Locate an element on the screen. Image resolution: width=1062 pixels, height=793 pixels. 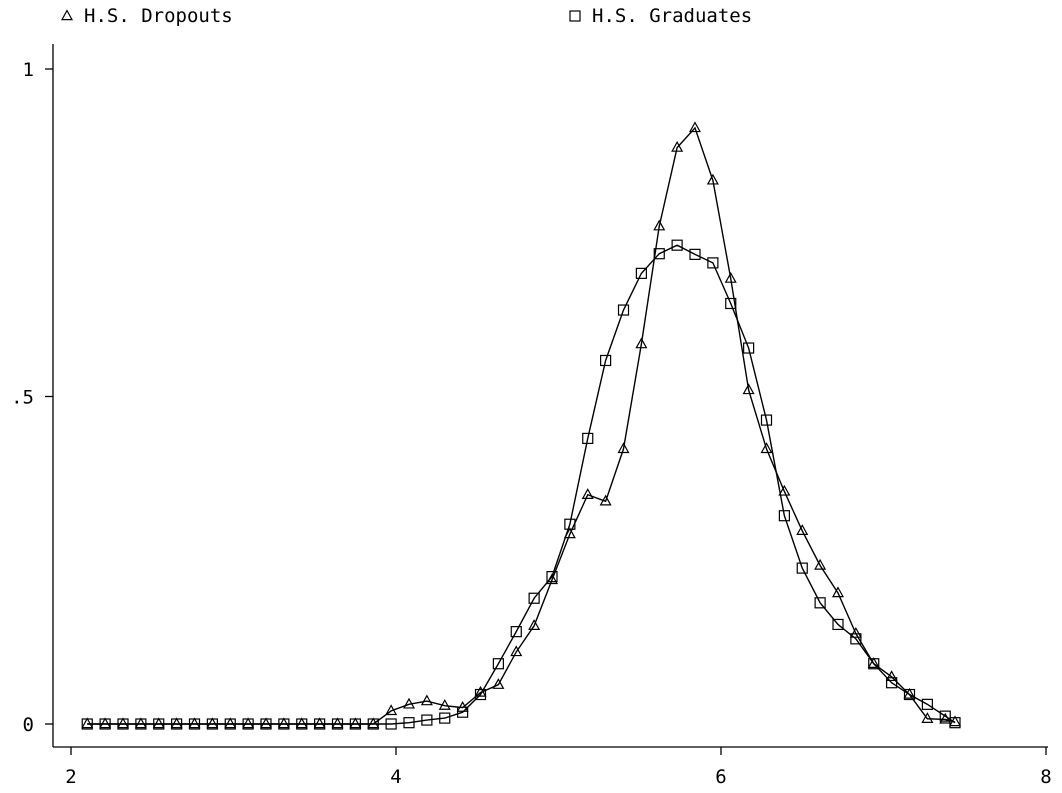
legend: H.S. Dropouts H.S. Graduates is located at coordinates (406, 16).